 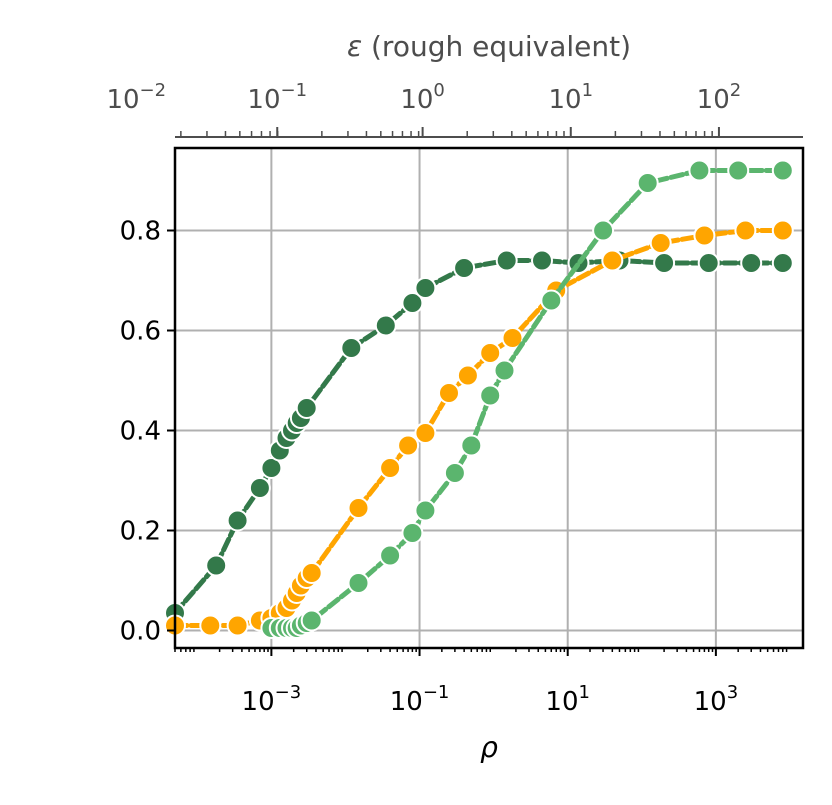 What do you see at coordinates (489, 747) in the screenshot?
I see `x-axis-title: ρ` at bounding box center [489, 747].